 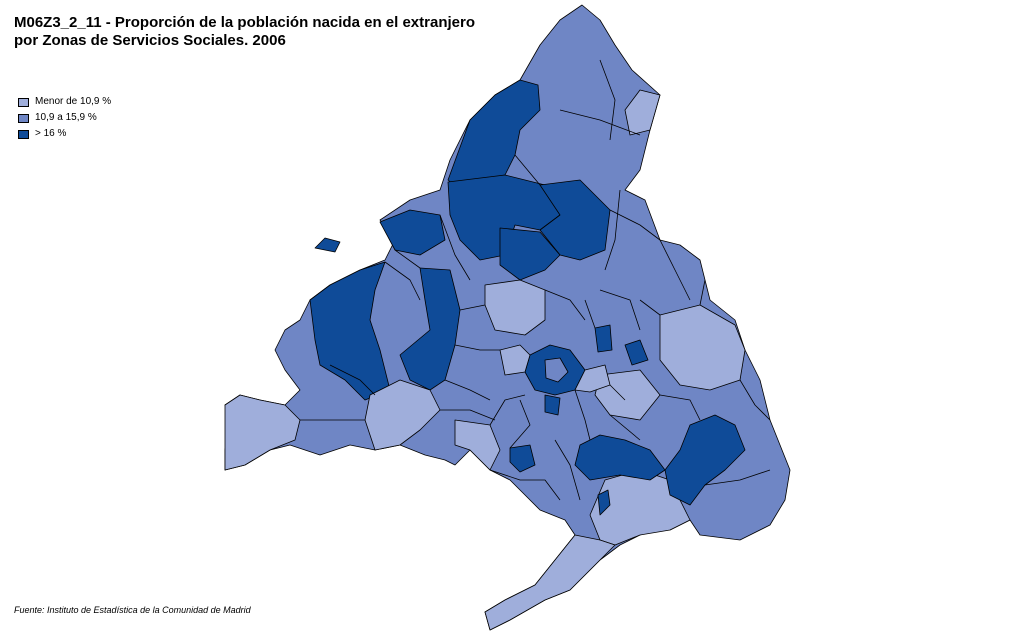 I want to click on legend-swatch-low, so click(x=23, y=102).